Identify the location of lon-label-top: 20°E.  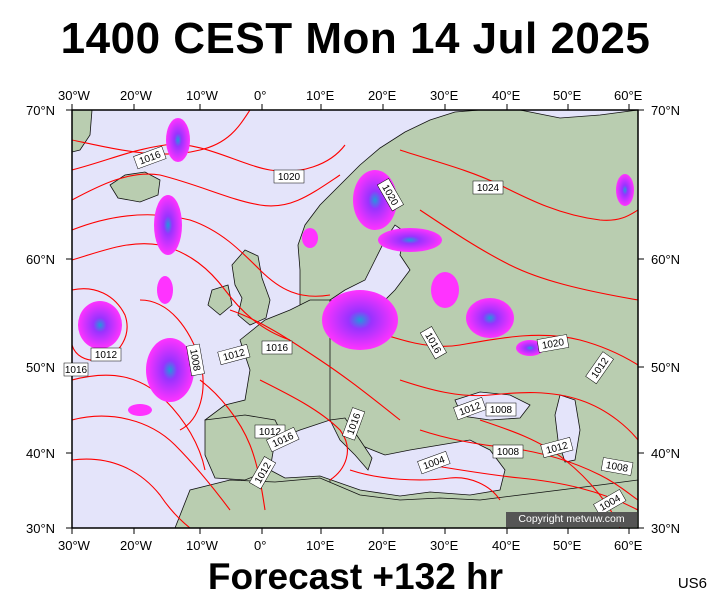
(382, 95).